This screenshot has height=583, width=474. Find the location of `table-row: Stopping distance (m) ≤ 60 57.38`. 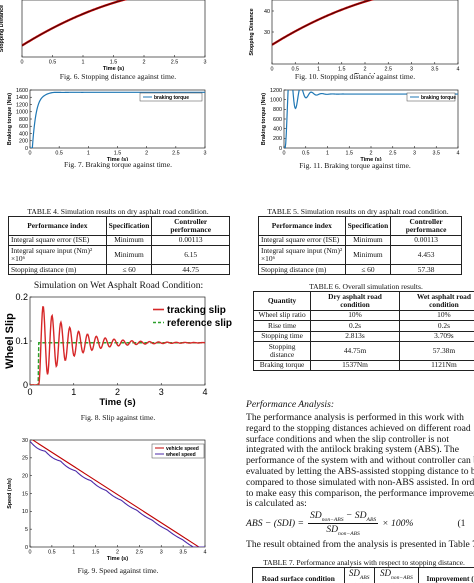

table-row: Stopping distance (m) ≤ 60 57.38 is located at coordinates (360, 270).